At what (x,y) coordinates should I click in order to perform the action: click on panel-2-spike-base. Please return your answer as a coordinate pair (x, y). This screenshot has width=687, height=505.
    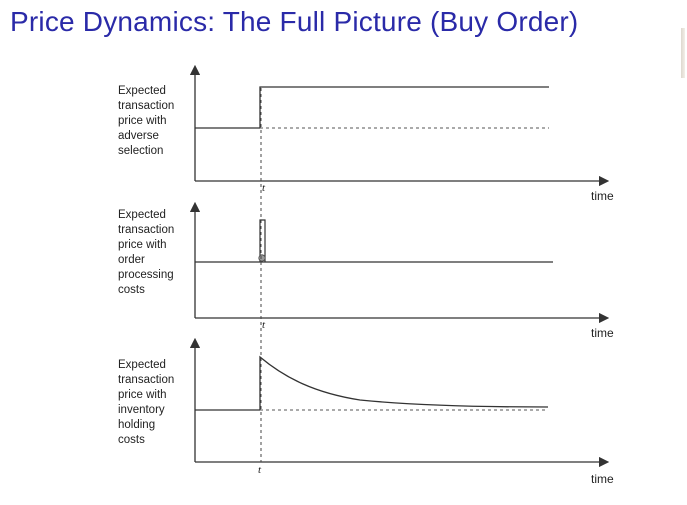
    Looking at the image, I should click on (262, 258).